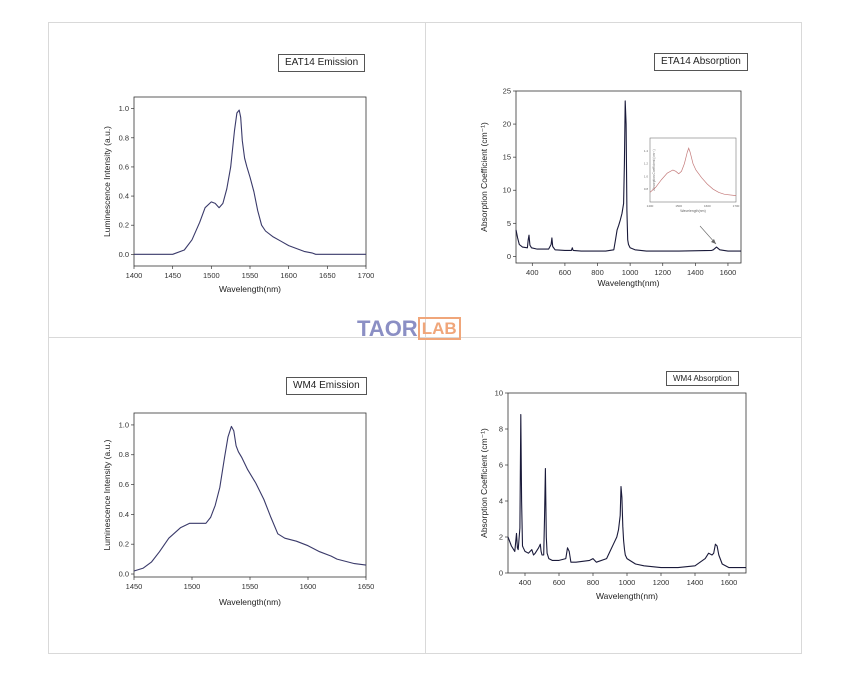 This screenshot has height=686, width=850. Describe the element at coordinates (702, 378) in the screenshot. I see `chart-title-wm4-absorption: WM4 Absorption` at that location.